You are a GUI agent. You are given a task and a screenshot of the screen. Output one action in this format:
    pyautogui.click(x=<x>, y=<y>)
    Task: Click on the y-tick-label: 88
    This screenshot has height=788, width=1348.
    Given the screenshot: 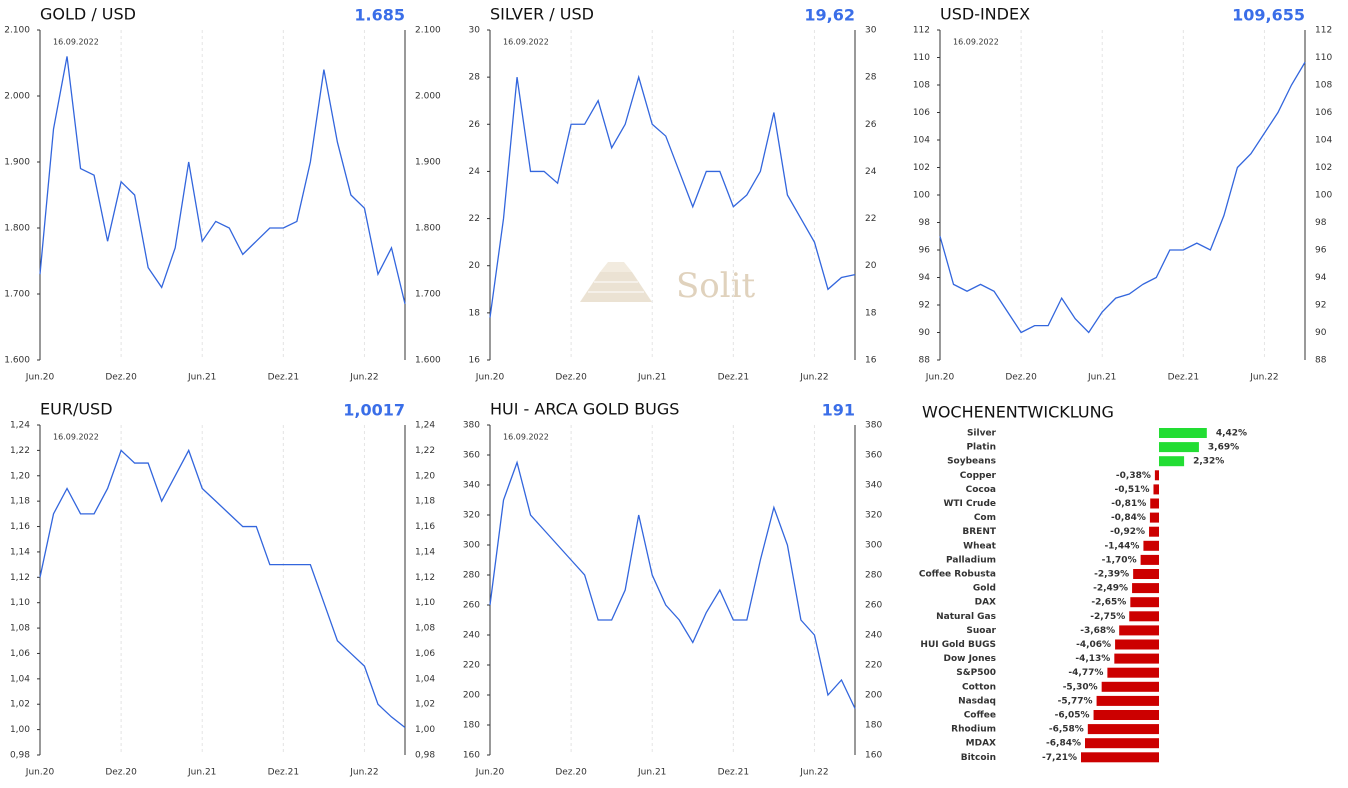 What is the action you would take?
    pyautogui.click(x=925, y=361)
    